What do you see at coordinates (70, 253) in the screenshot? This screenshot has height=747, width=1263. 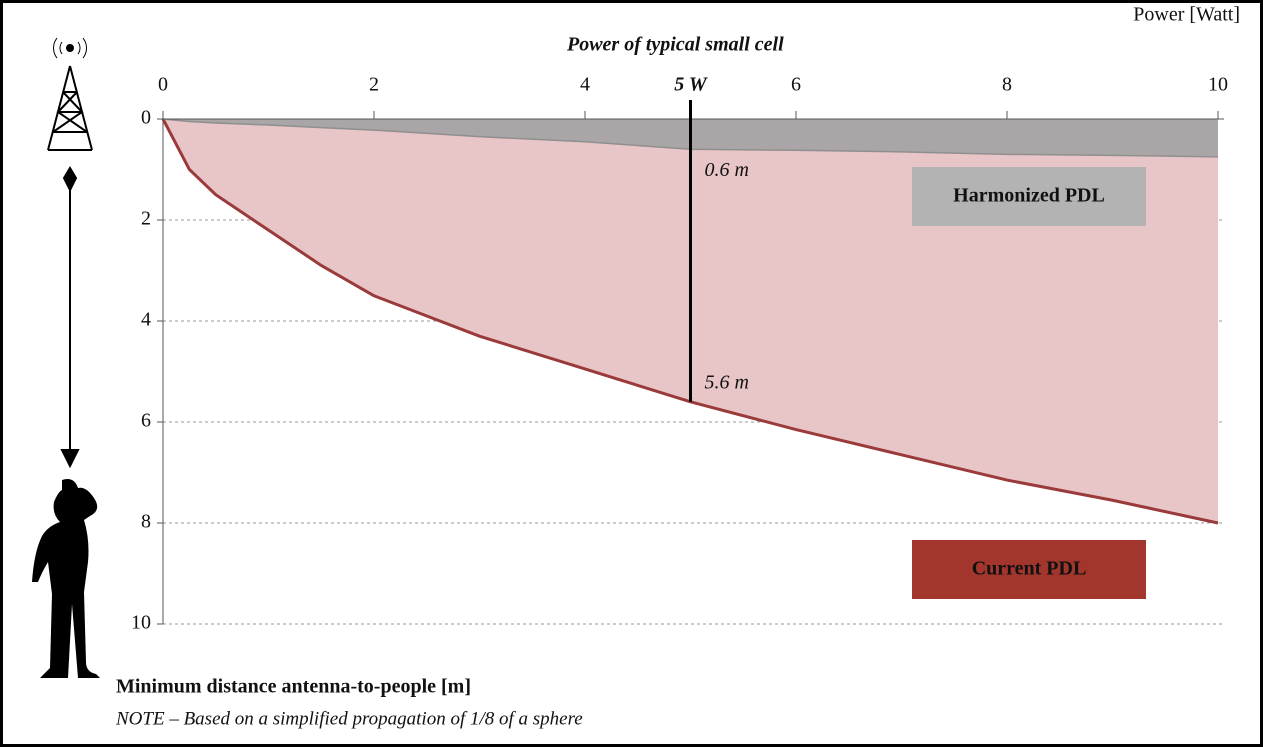 I see `antenna-icon` at bounding box center [70, 253].